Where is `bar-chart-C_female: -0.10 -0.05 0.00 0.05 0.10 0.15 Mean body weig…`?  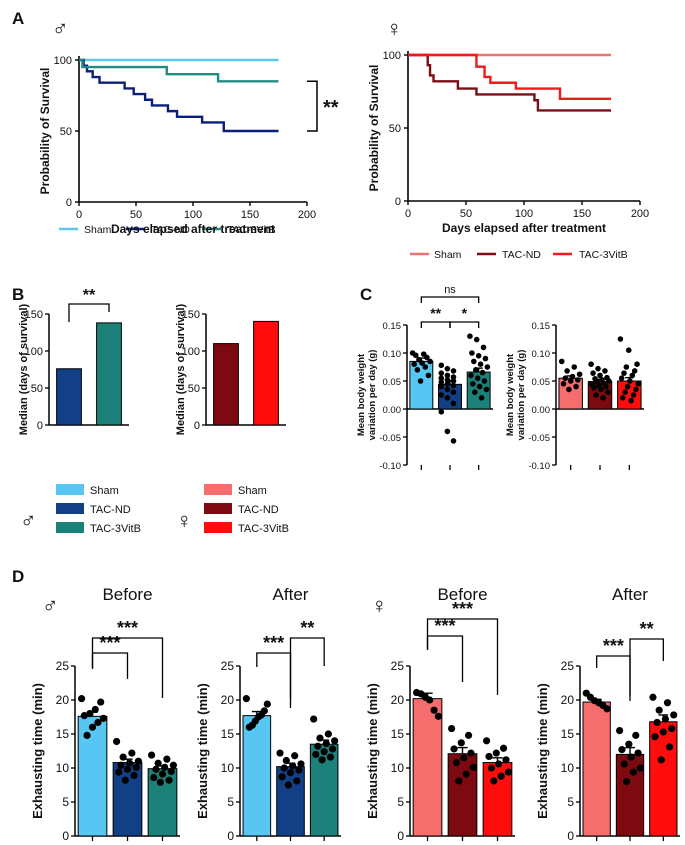
bar-chart-C_female: -0.10 -0.05 0.00 0.05 0.10 0.15 Mean body weig… is located at coordinates (574, 396).